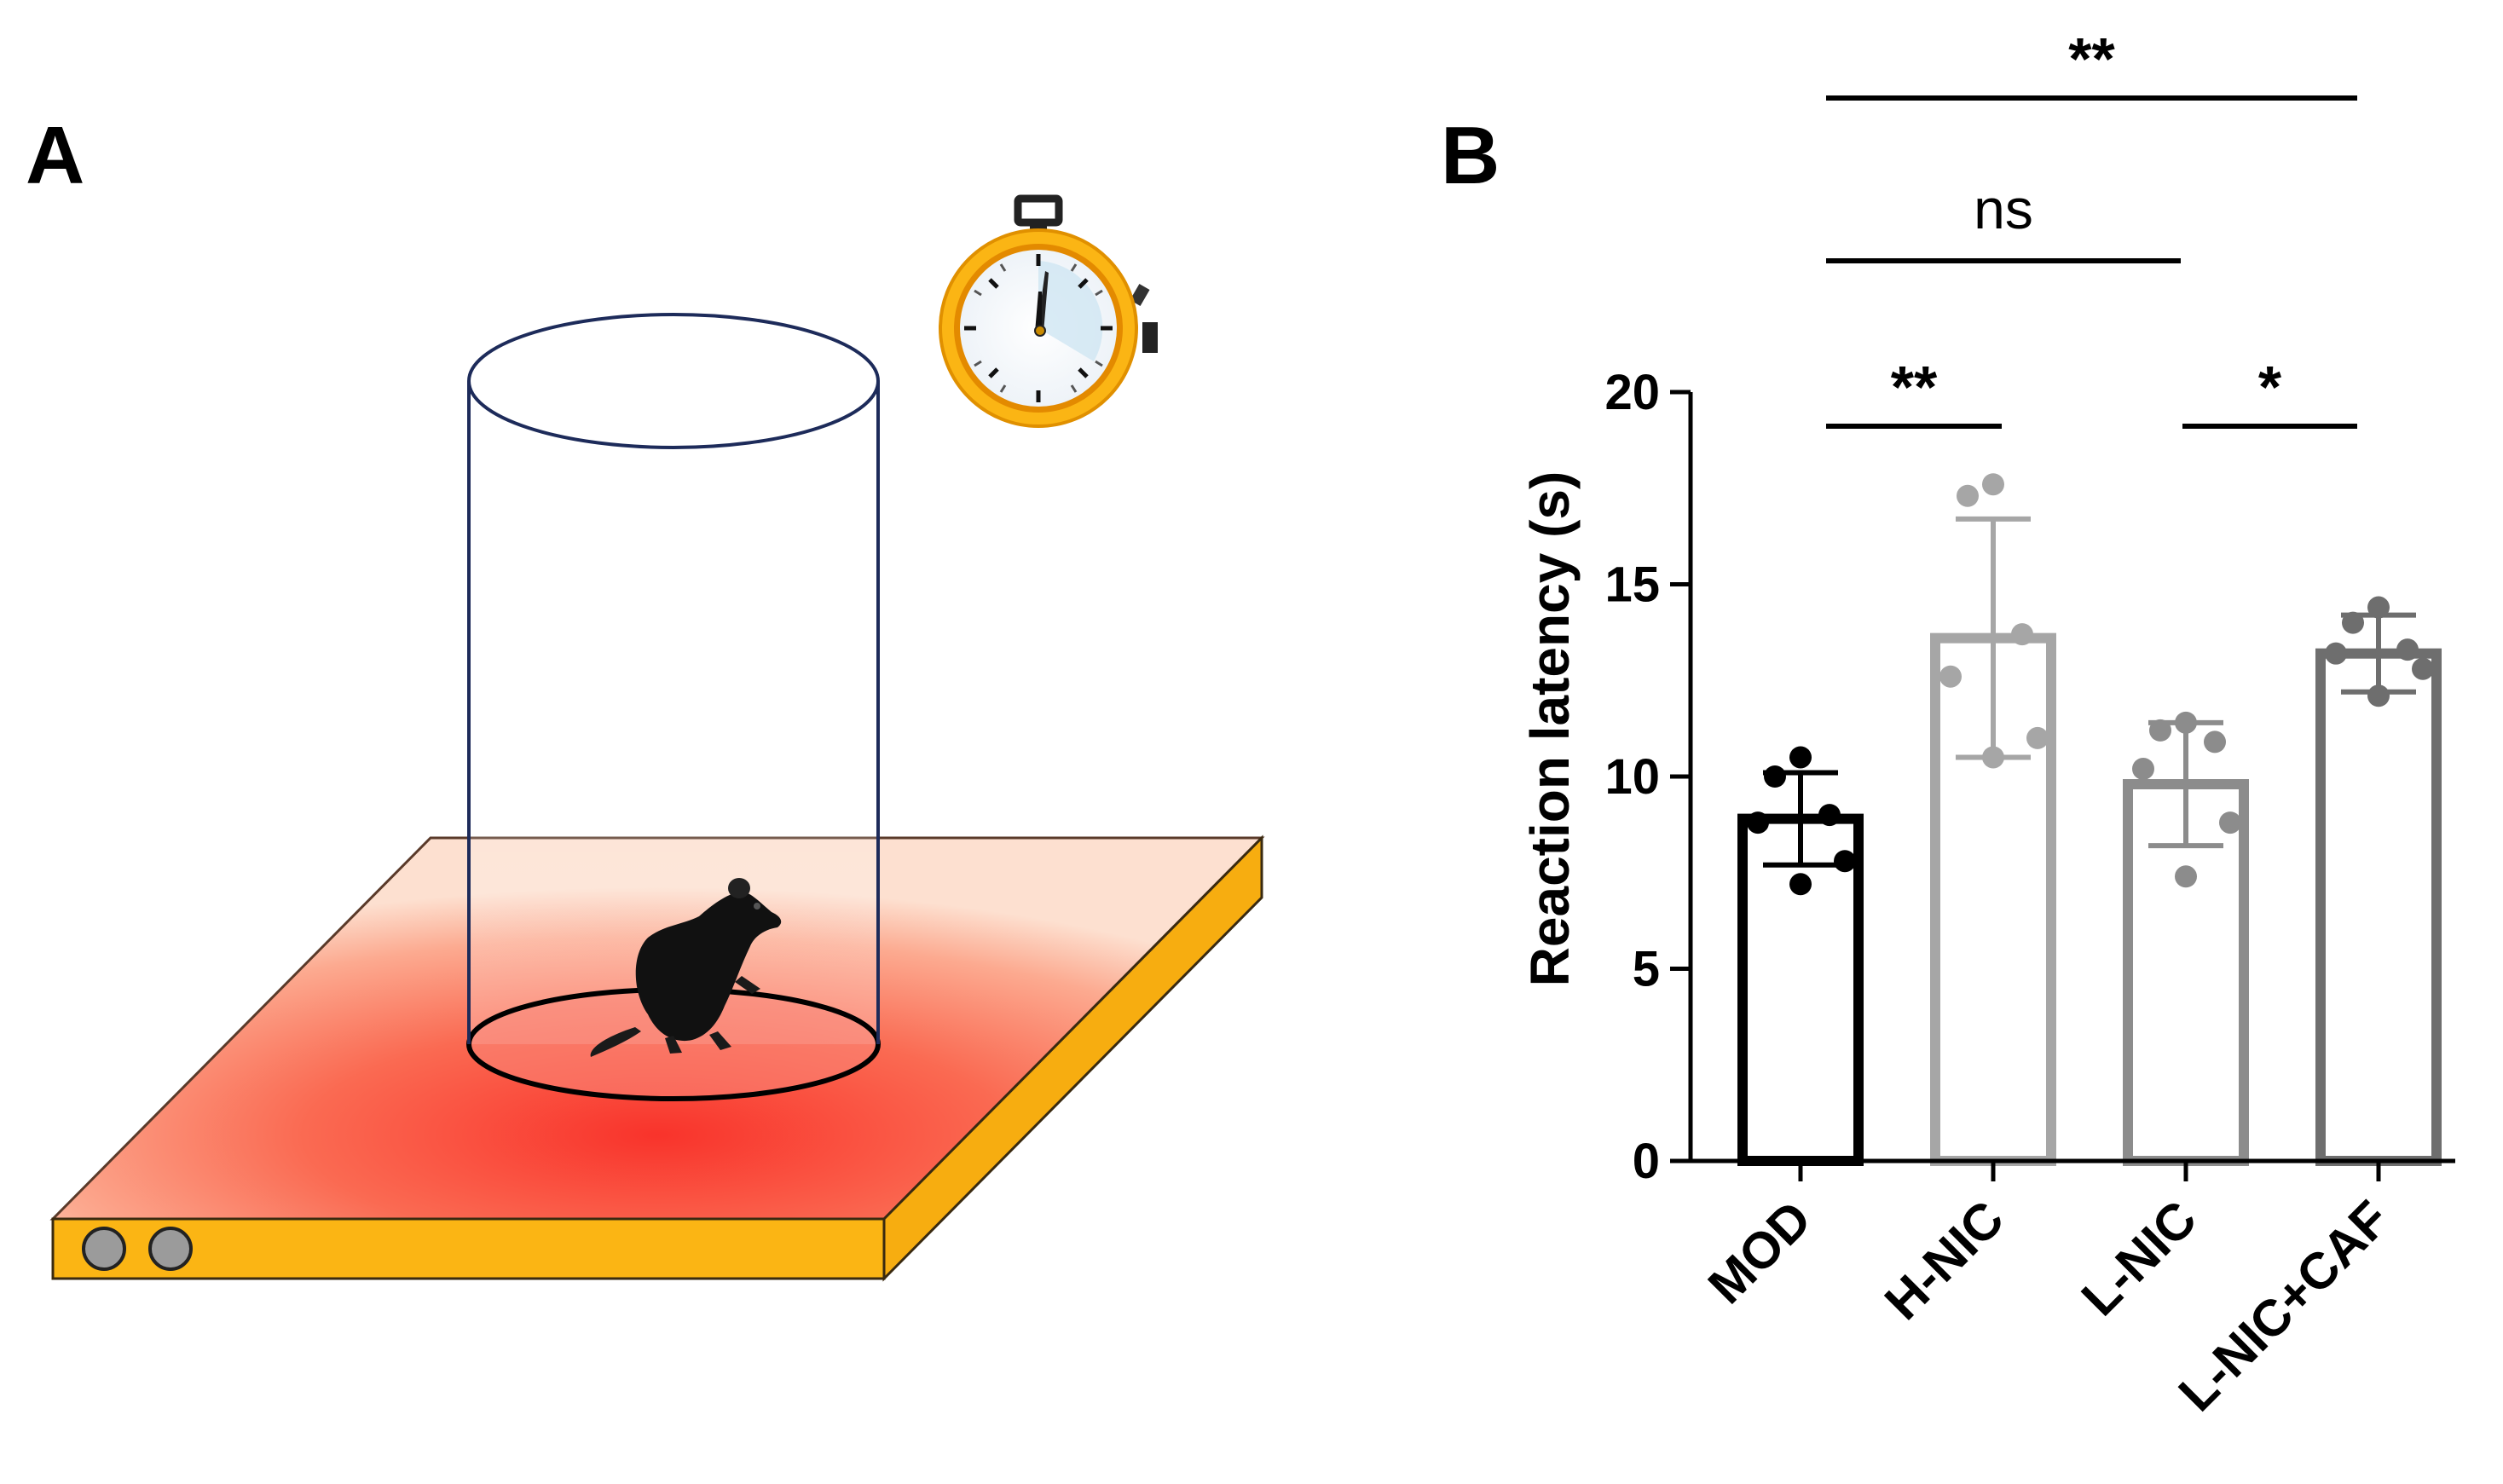 This screenshot has height=1484, width=2503. Describe the element at coordinates (1646, 969) in the screenshot. I see `y-tick-label: 5` at that location.